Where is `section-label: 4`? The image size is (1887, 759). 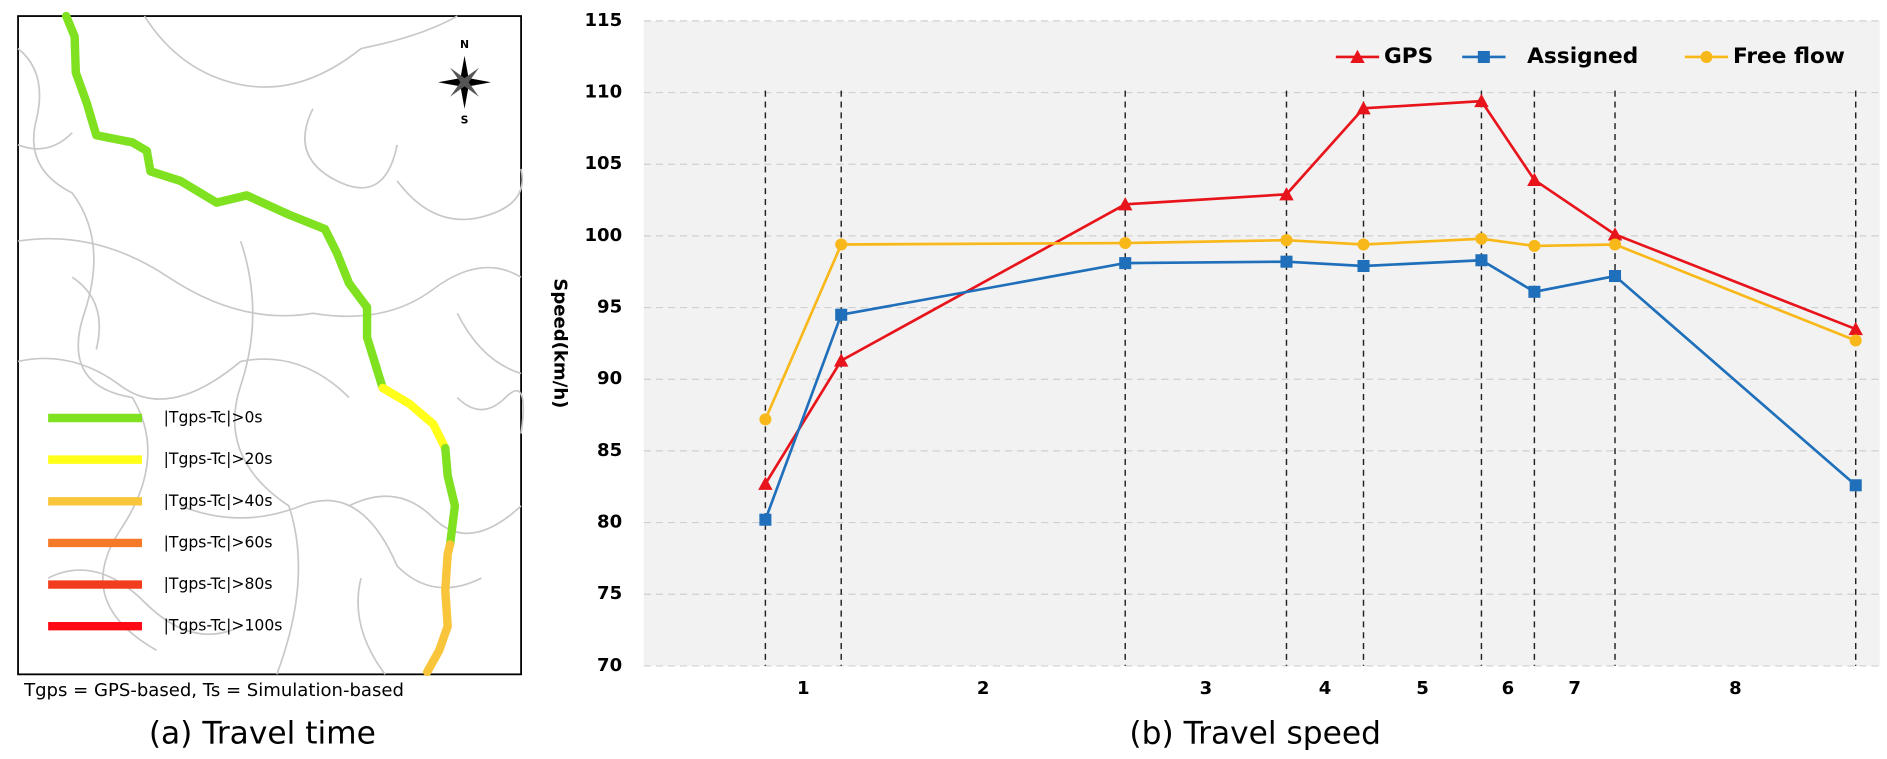 section-label: 4 is located at coordinates (1325, 688).